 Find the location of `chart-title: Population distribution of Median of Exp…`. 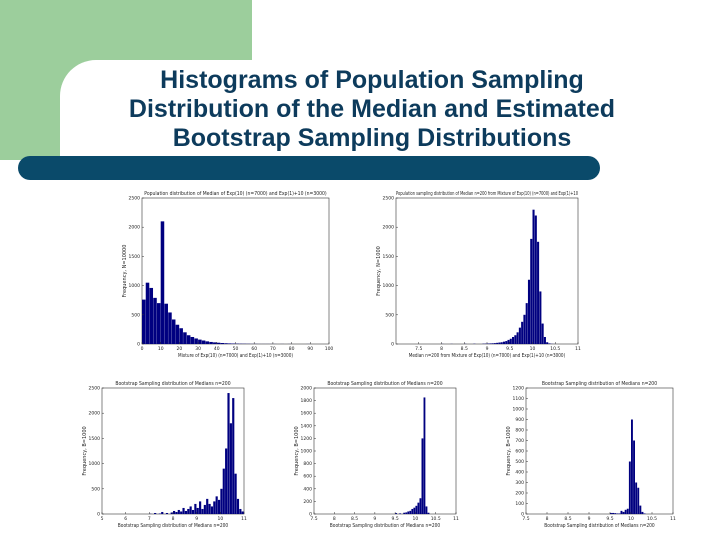

chart-title: Population distribution of Median of Exp… is located at coordinates (235, 194).